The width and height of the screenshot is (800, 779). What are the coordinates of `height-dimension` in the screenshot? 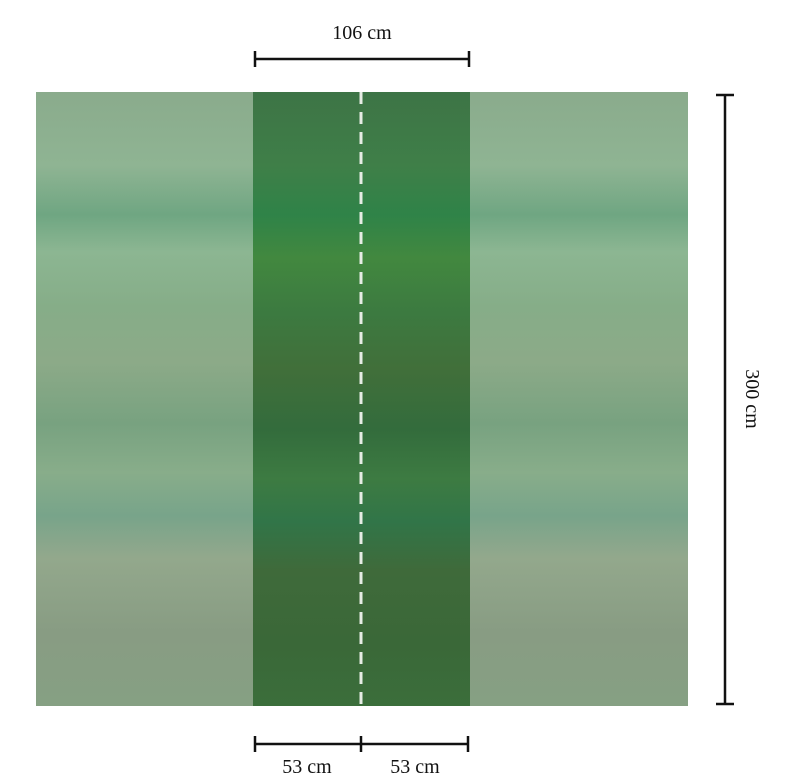 It's located at (725, 399).